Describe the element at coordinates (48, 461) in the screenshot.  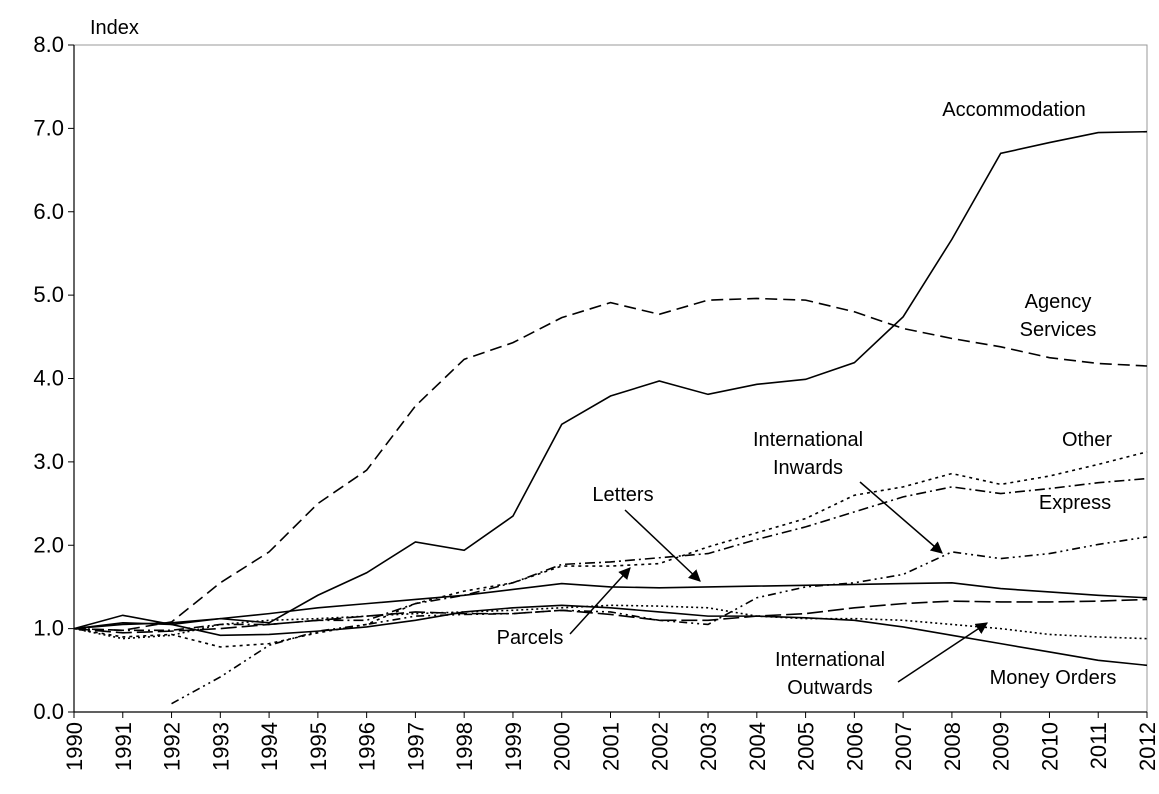
I see `y-tick-label: 3.0` at that location.